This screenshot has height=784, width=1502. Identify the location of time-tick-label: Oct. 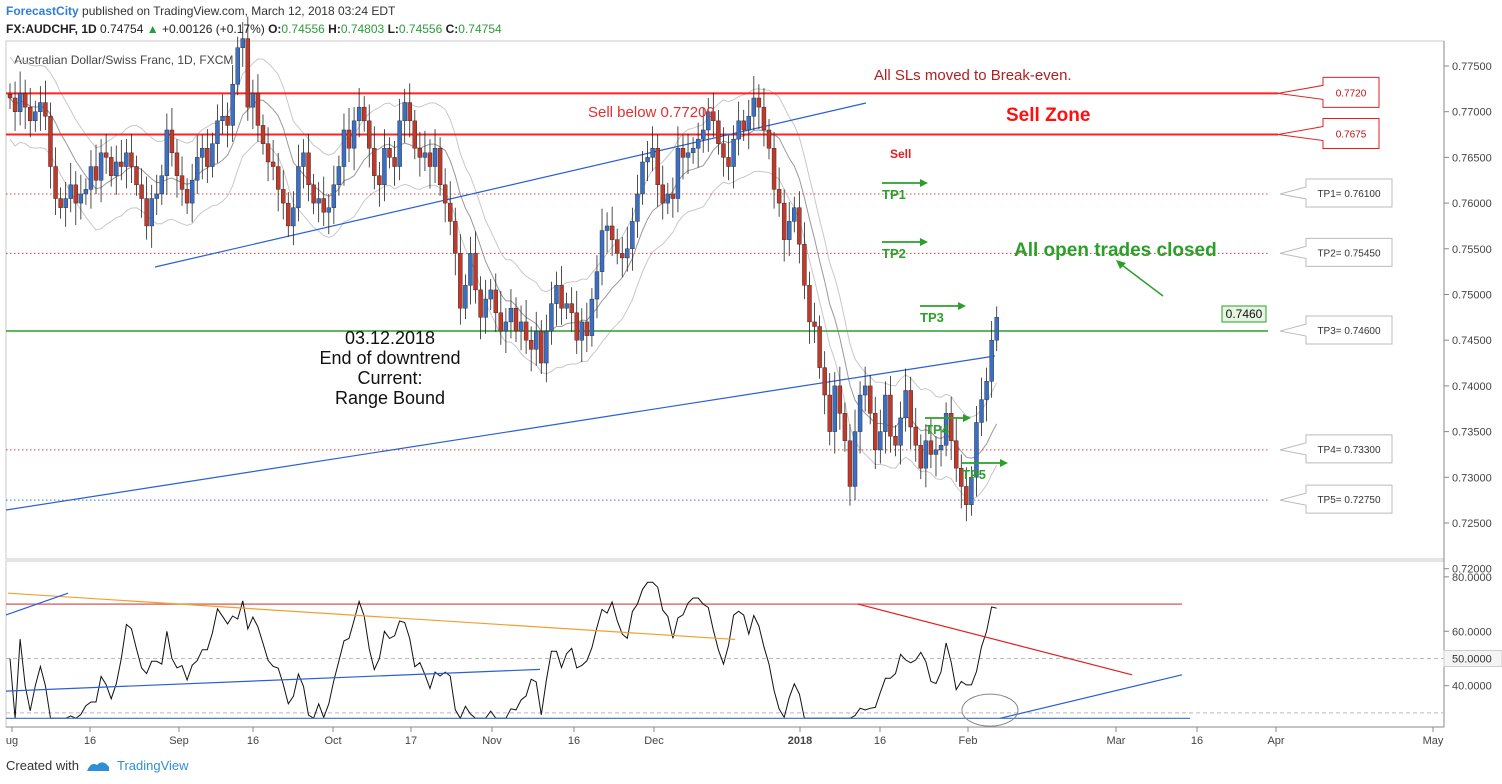
(332, 741).